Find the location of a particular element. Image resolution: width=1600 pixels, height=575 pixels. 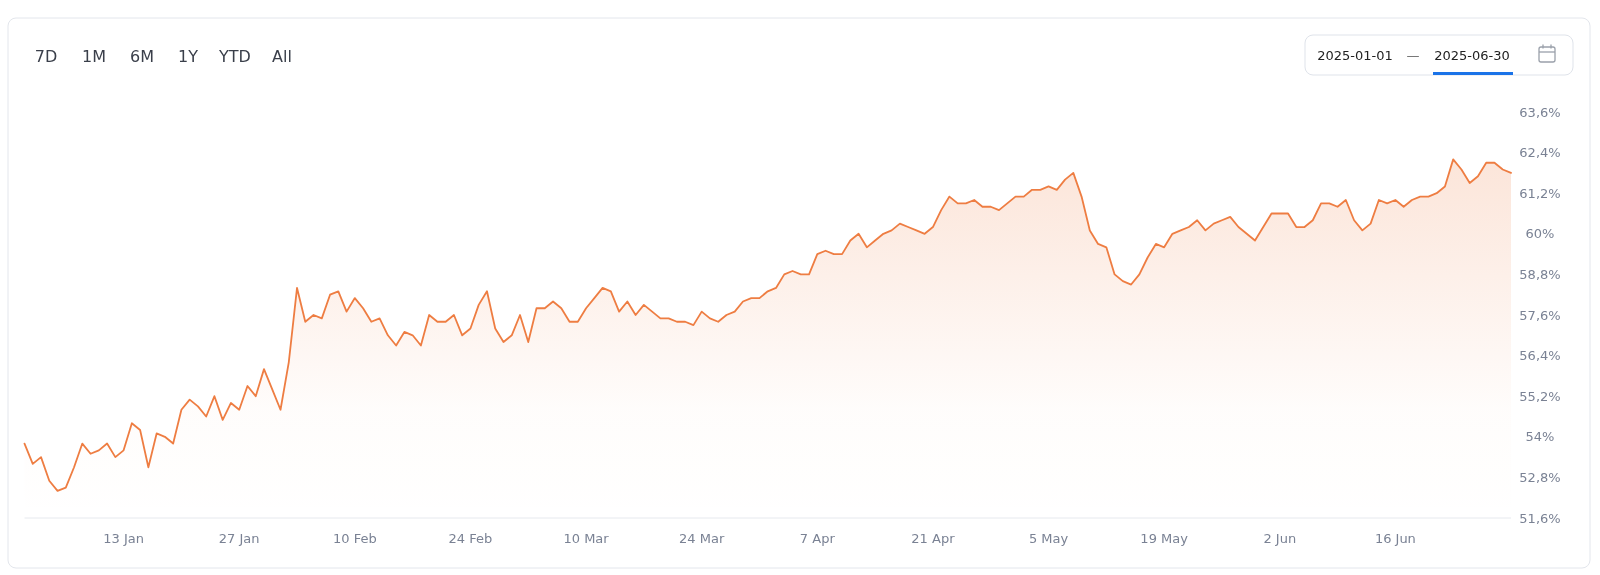

y-tick-label: 54% is located at coordinates (1540, 437).